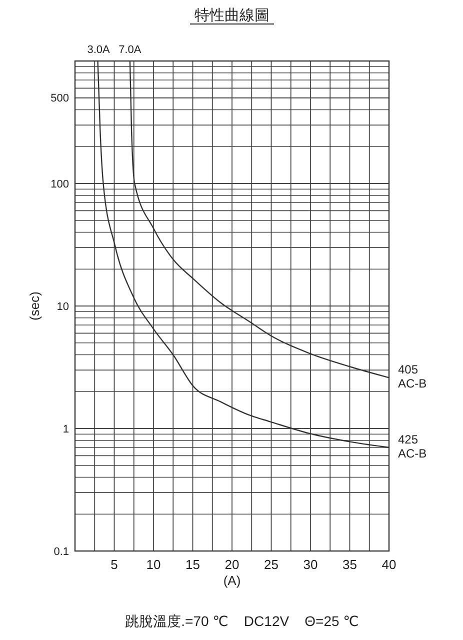  I want to click on text: 跳脫溫度.=70 ℃ DC12V Θ=25 ℃, so click(242, 621).